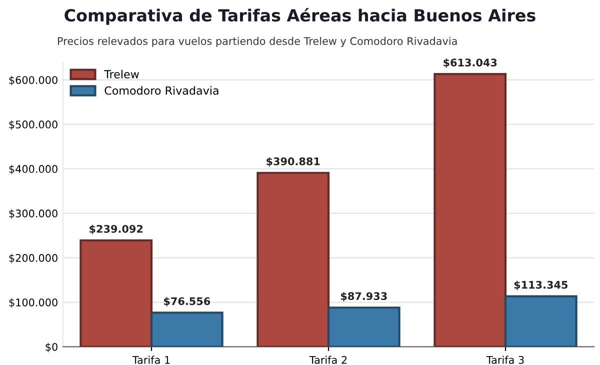 This screenshot has width=600, height=365. Describe the element at coordinates (363, 297) in the screenshot. I see `data-label: $87.933` at that location.